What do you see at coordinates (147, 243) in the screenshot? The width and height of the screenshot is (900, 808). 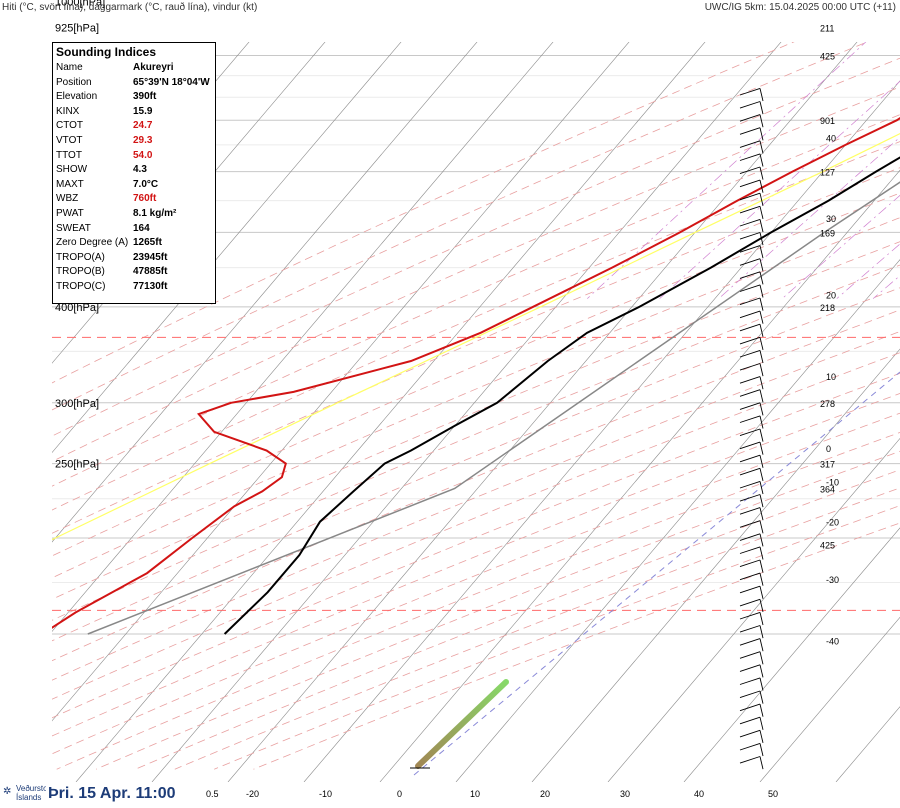 I see `index-value: 1265ft` at bounding box center [147, 243].